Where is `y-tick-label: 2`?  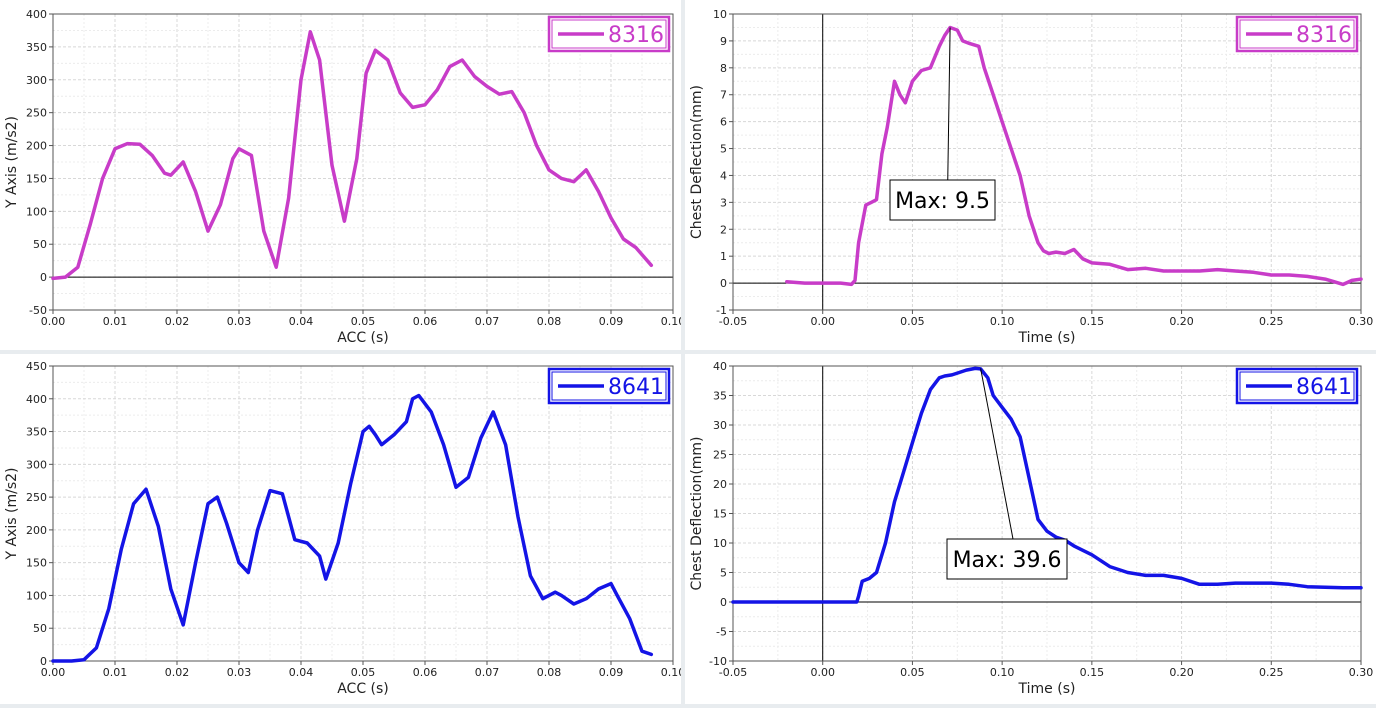
y-tick-label: 2 is located at coordinates (723, 229).